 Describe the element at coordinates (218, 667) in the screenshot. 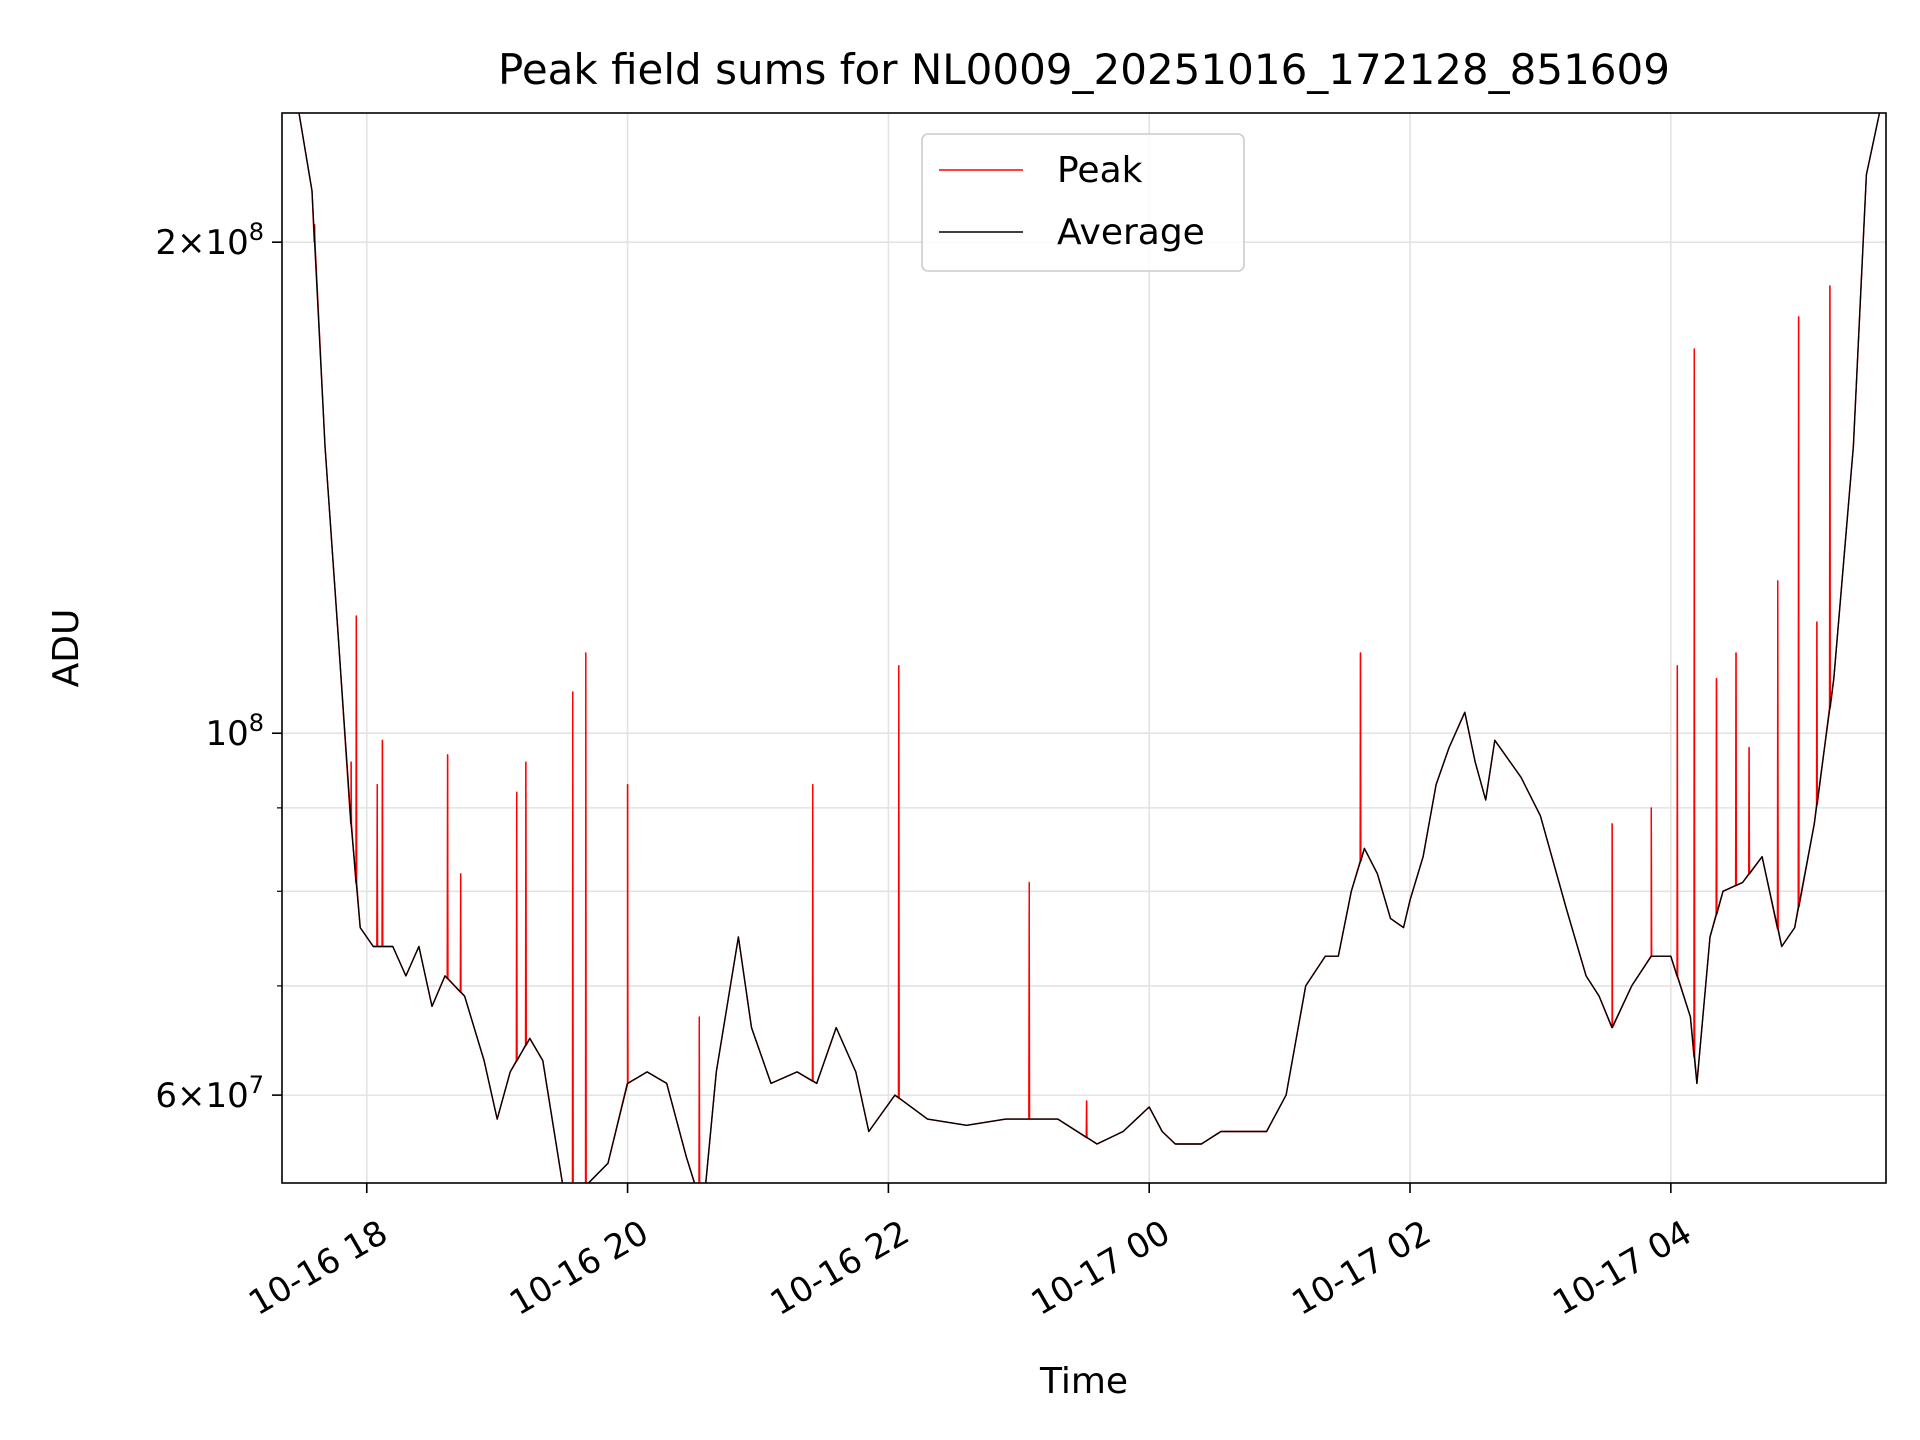

I see `y-axis: 2×108 108 6×107` at that location.